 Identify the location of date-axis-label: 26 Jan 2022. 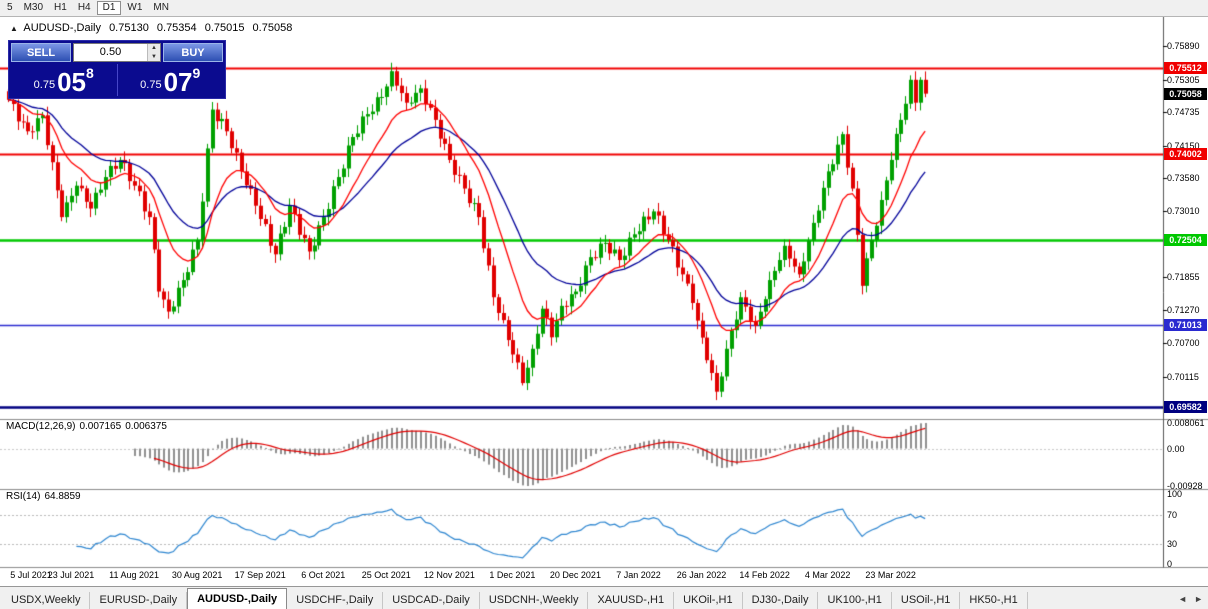
(701, 575).